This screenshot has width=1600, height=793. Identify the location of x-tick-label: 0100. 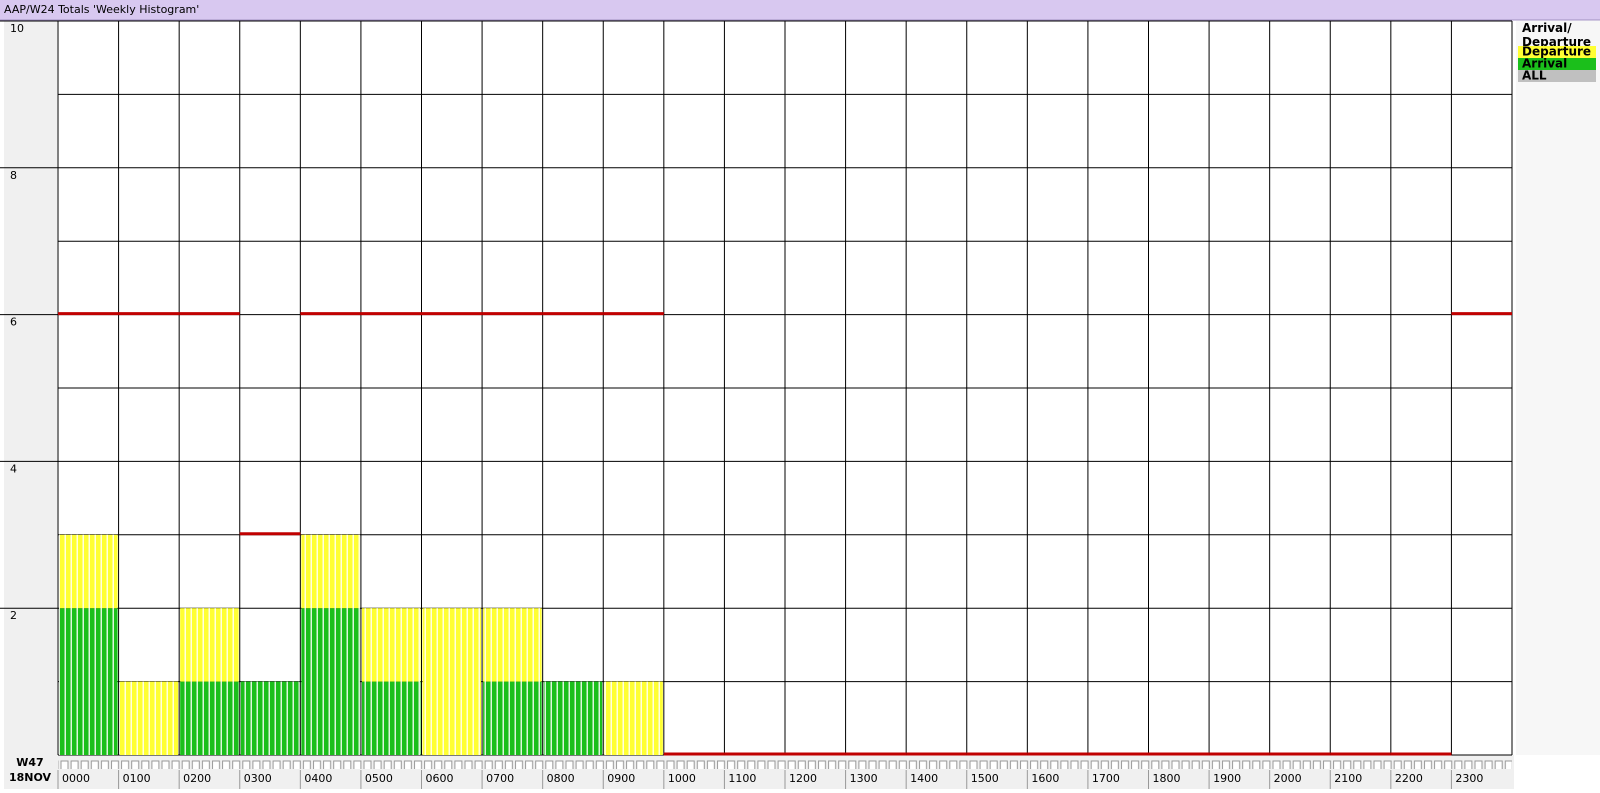
(137, 778).